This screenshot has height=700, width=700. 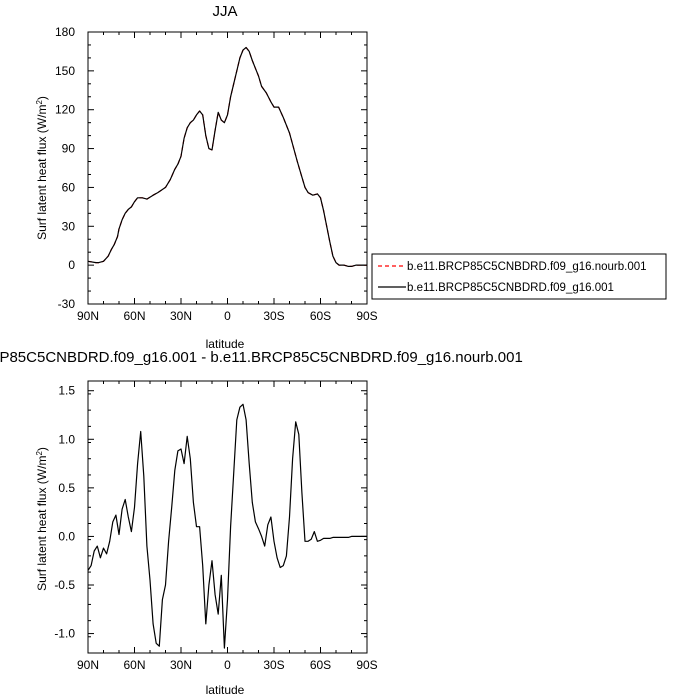 I want to click on bottom-xtick-label: 60S, so click(x=320, y=665).